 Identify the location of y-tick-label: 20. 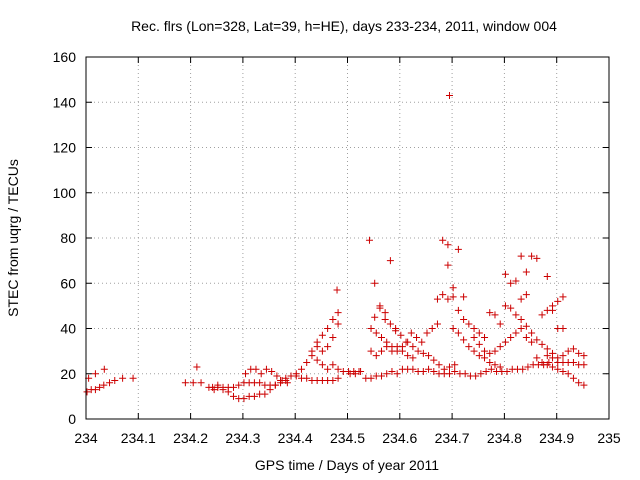
(68, 374).